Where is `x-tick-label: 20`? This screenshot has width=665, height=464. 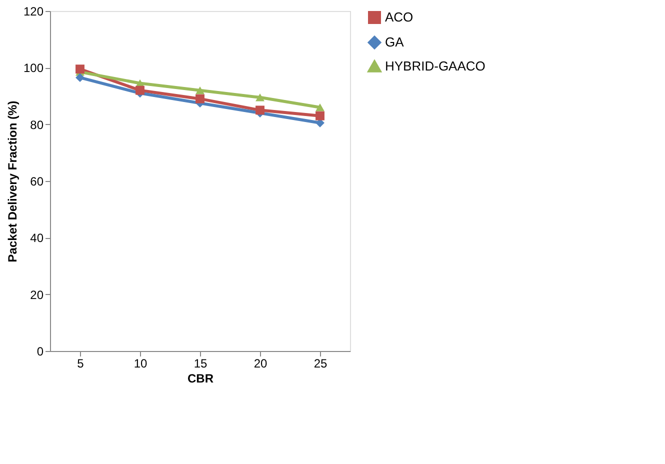
x-tick-label: 20 is located at coordinates (261, 363).